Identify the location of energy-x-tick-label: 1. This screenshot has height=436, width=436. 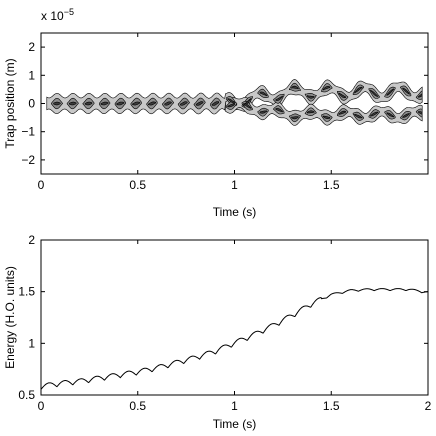
(234, 406).